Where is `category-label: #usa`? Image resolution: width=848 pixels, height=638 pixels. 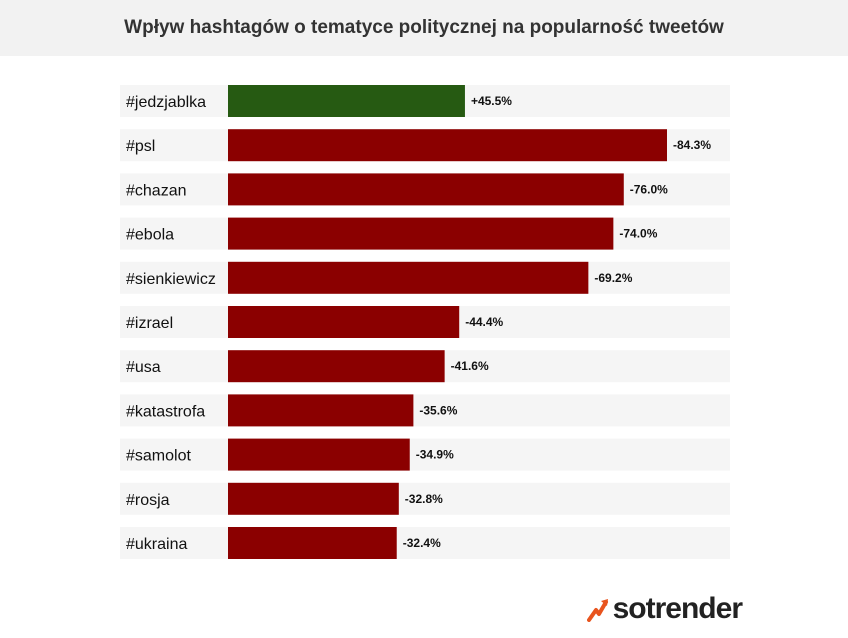 category-label: #usa is located at coordinates (143, 367).